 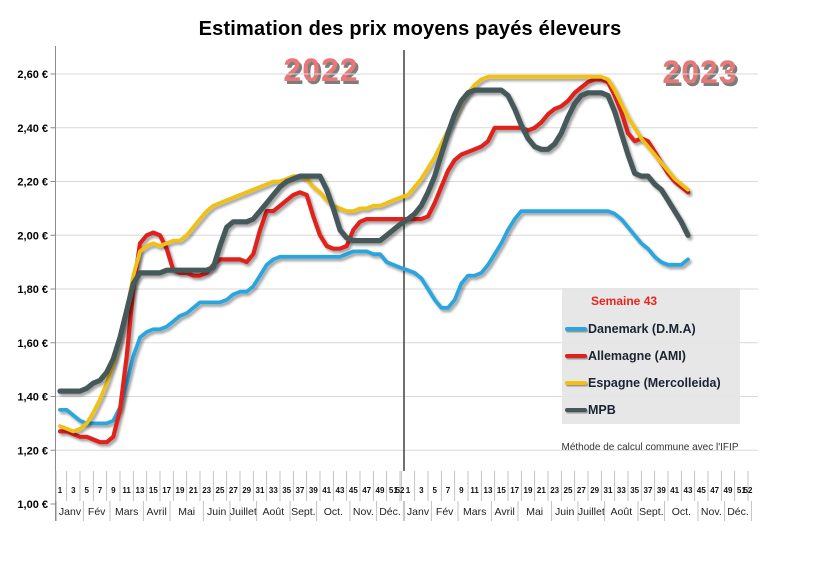 I want to click on svg-text: 1,80 €, so click(x=32, y=290).